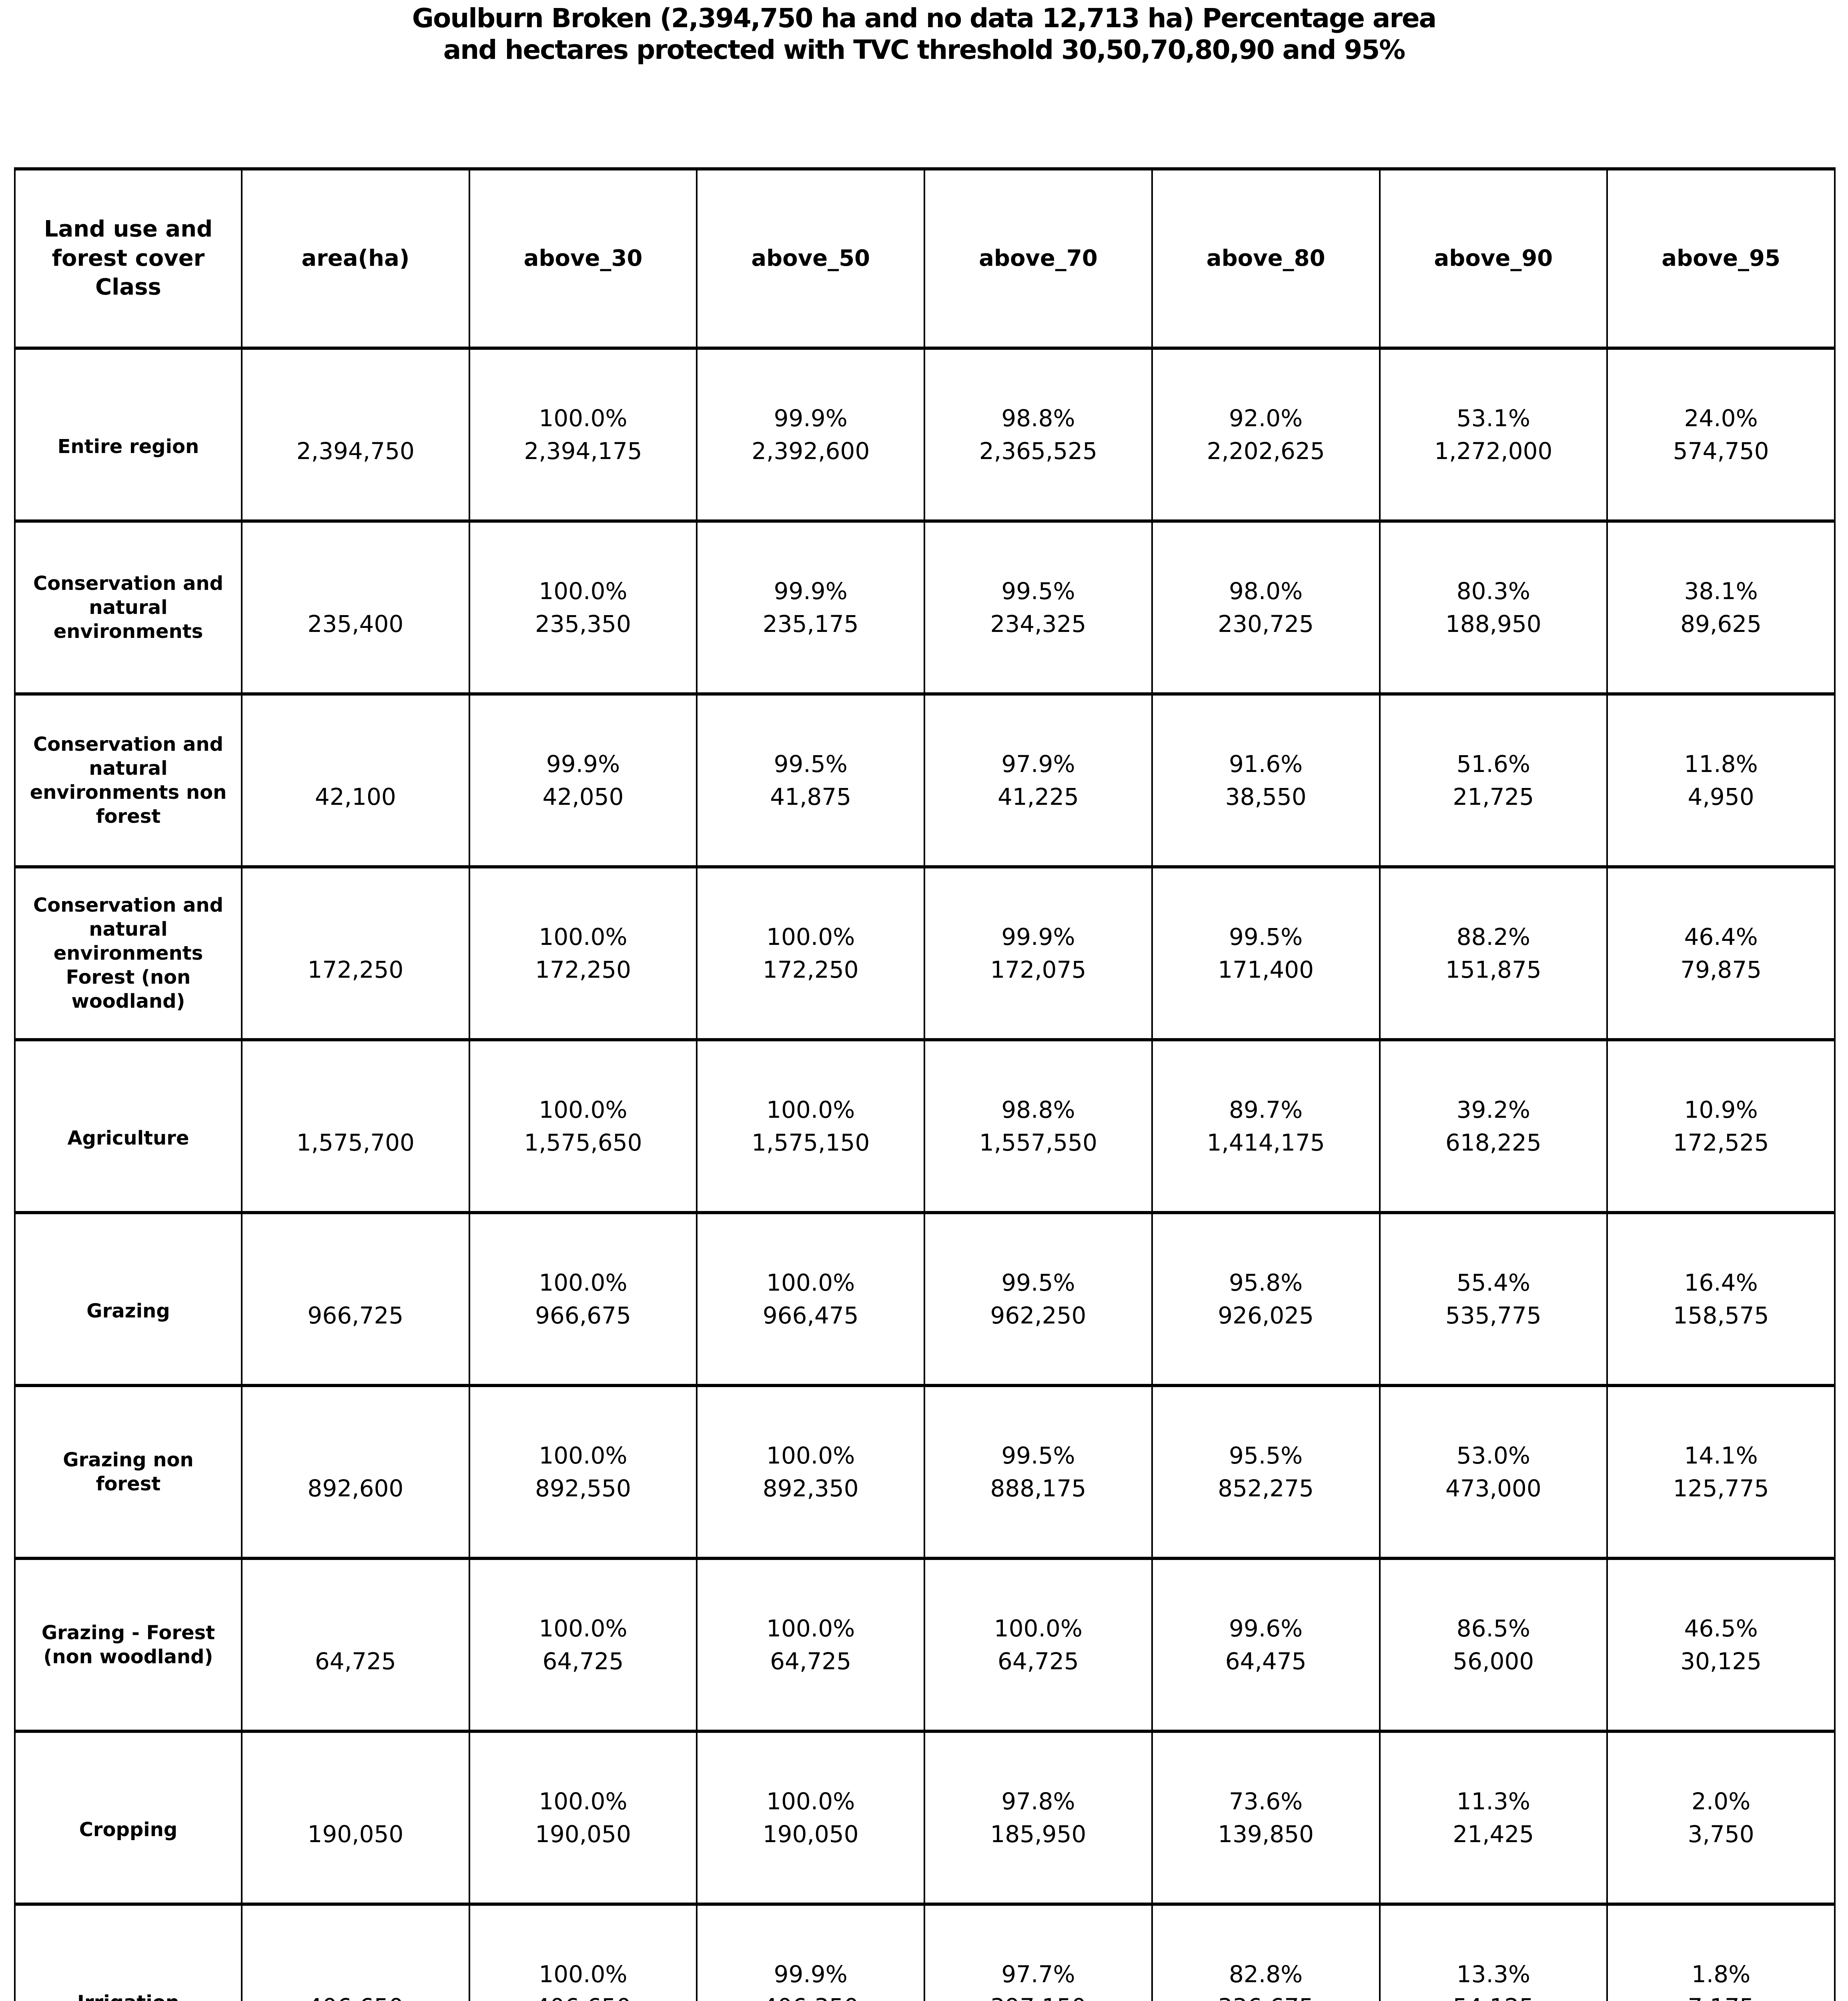  I want to click on row-label: Grazing non forest, so click(128, 1472).